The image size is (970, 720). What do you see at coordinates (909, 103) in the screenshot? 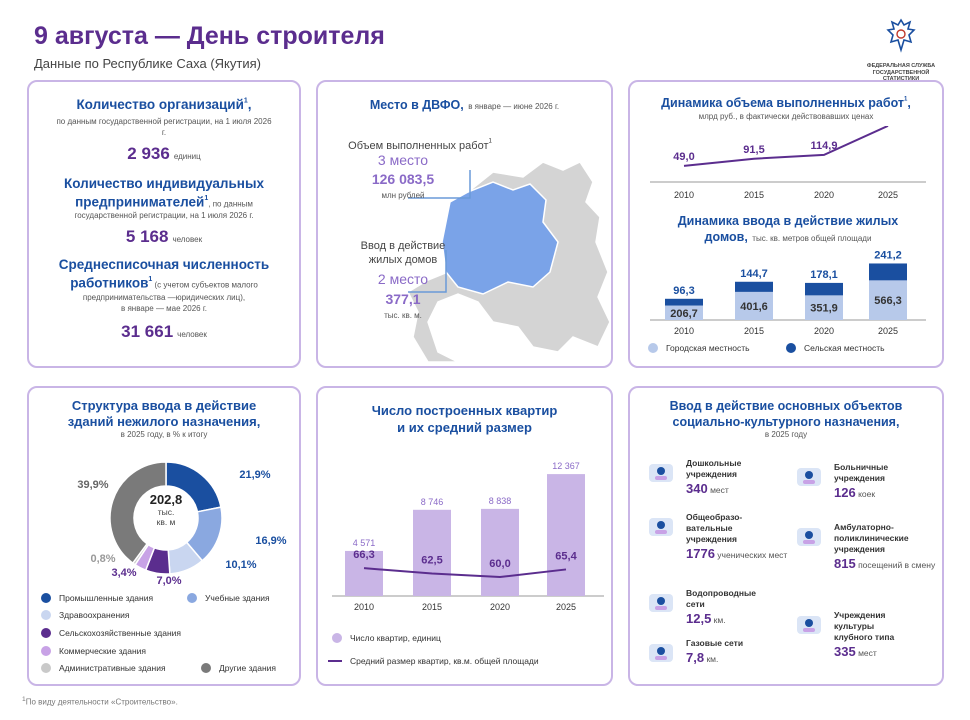
I see `works-dynamics-title-suffix: ,` at bounding box center [909, 103].